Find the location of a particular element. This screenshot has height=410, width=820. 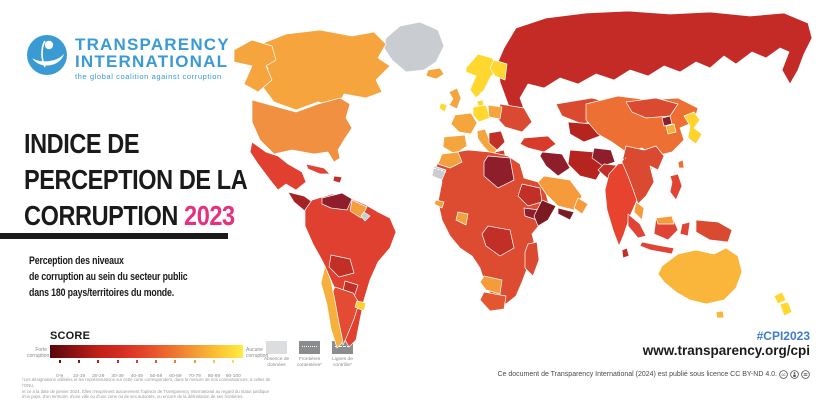

score-tick: 30-39 is located at coordinates (117, 371).